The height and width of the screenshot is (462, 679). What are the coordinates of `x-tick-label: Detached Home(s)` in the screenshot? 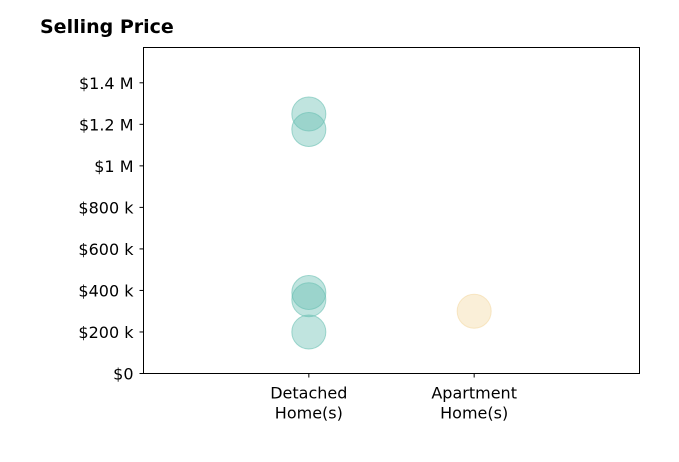 It's located at (308, 403).